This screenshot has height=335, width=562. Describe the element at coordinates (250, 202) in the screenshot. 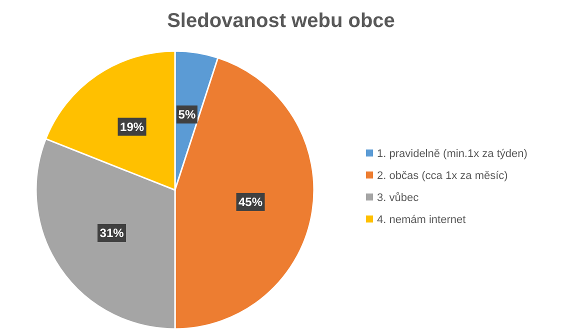

I see `data-label: 45%` at that location.